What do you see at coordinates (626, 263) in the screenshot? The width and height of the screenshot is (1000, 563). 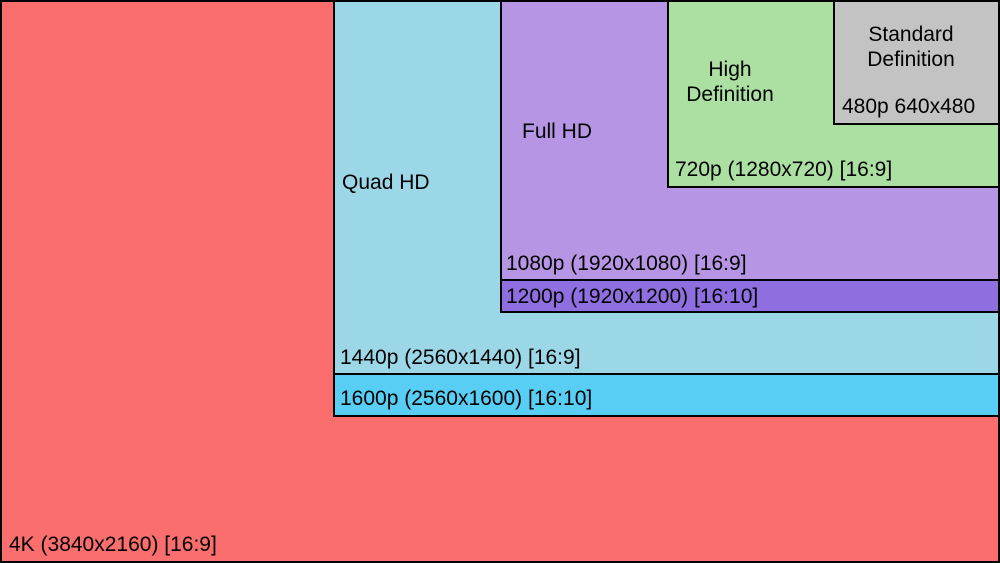 I see `resolution-label-1080p: 1080p (1920x1080) [16:9]` at bounding box center [626, 263].